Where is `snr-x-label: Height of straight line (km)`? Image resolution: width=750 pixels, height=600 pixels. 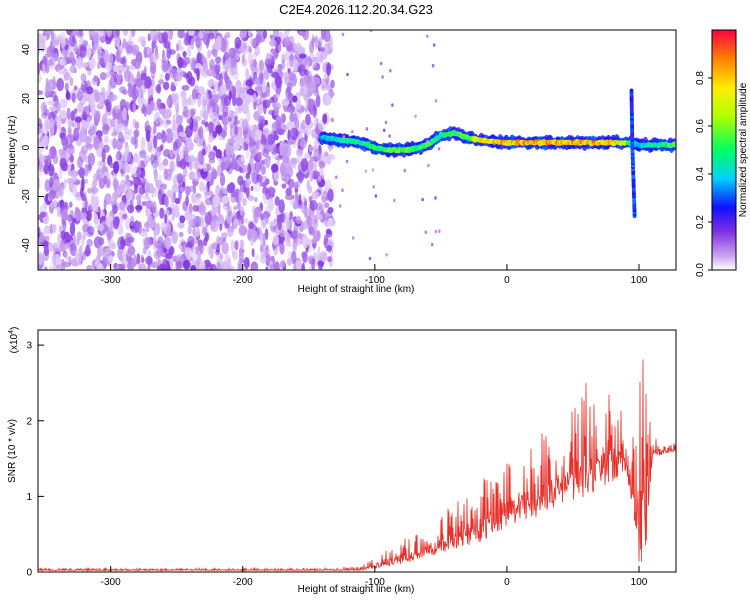
snr-x-label: Height of straight line (km) is located at coordinates (356, 589).